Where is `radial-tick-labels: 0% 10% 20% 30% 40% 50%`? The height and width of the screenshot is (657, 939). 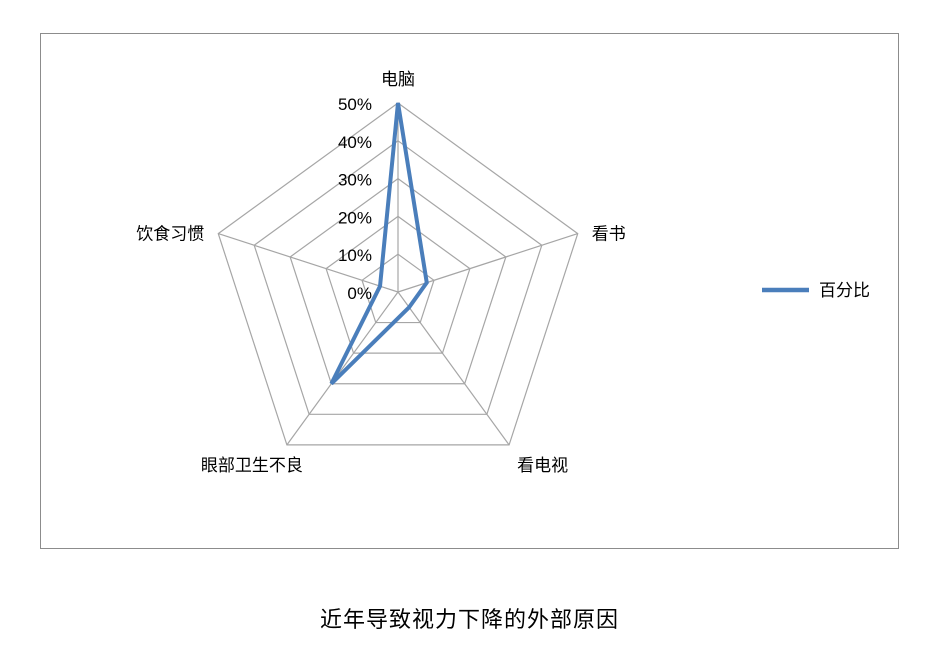
radial-tick-labels: 0% 10% 20% 30% 40% 50% is located at coordinates (355, 199).